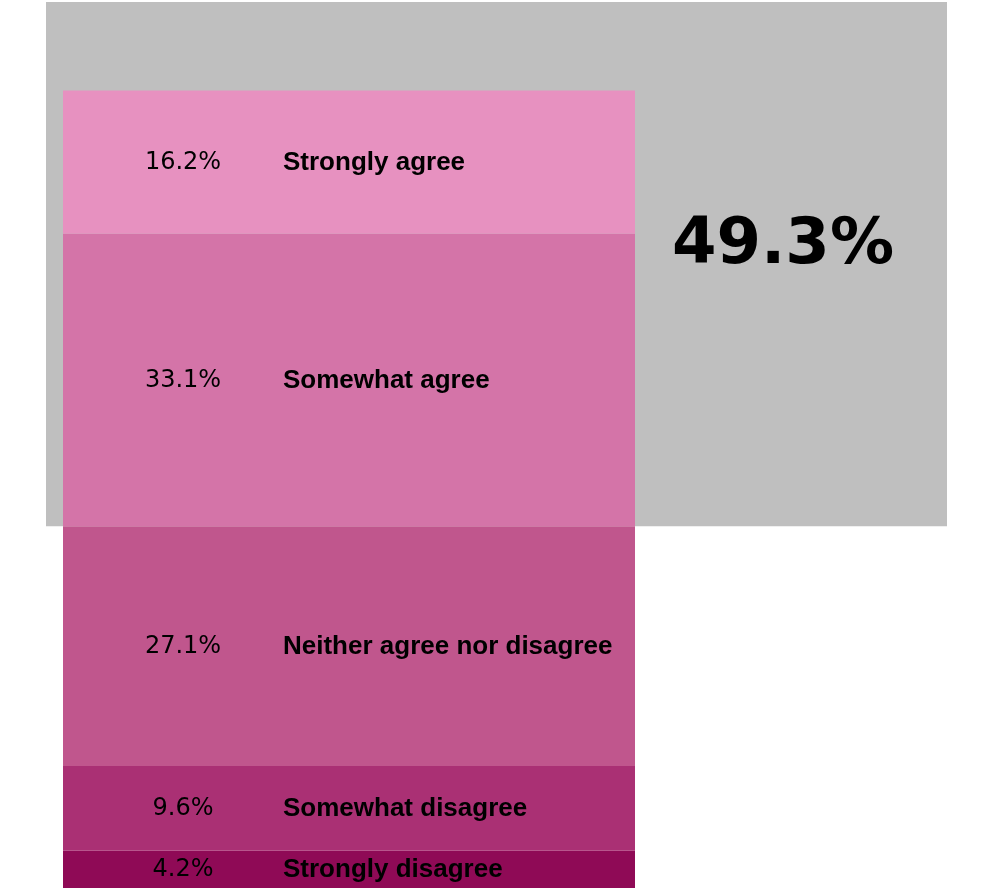 The image size is (1006, 893). I want to click on series-label: Strongly agree, so click(374, 161).